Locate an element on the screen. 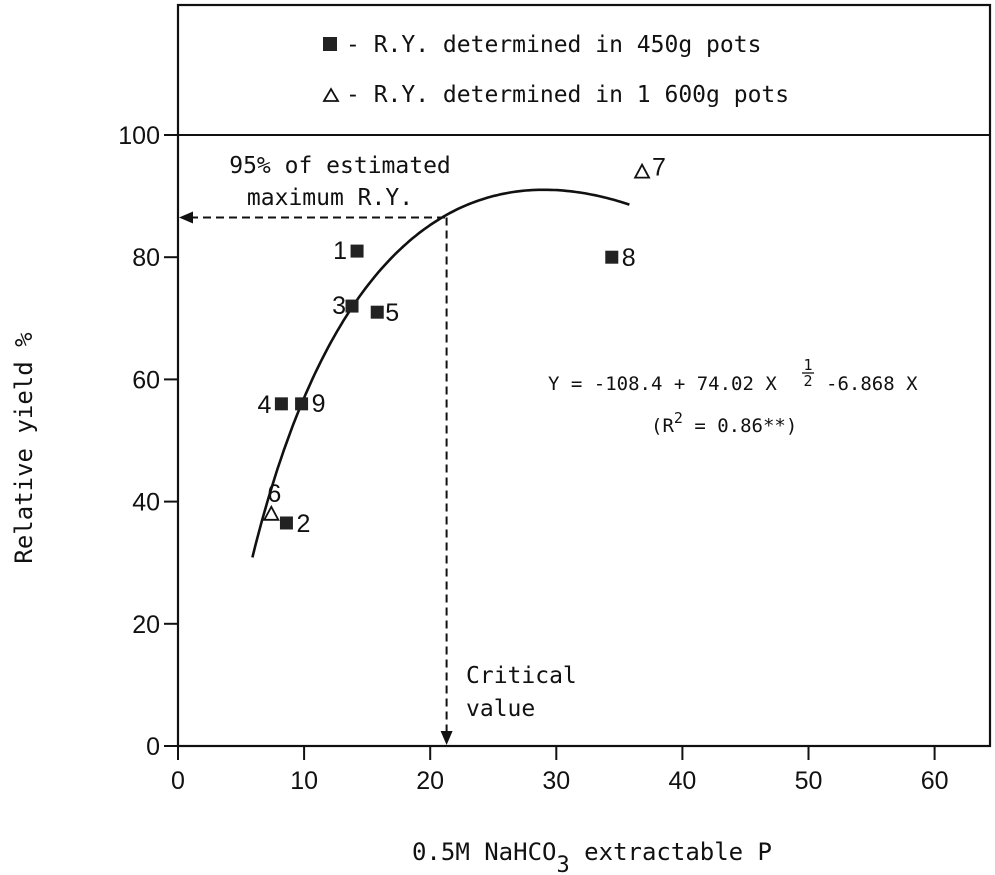  point-label: 5 is located at coordinates (392, 313).